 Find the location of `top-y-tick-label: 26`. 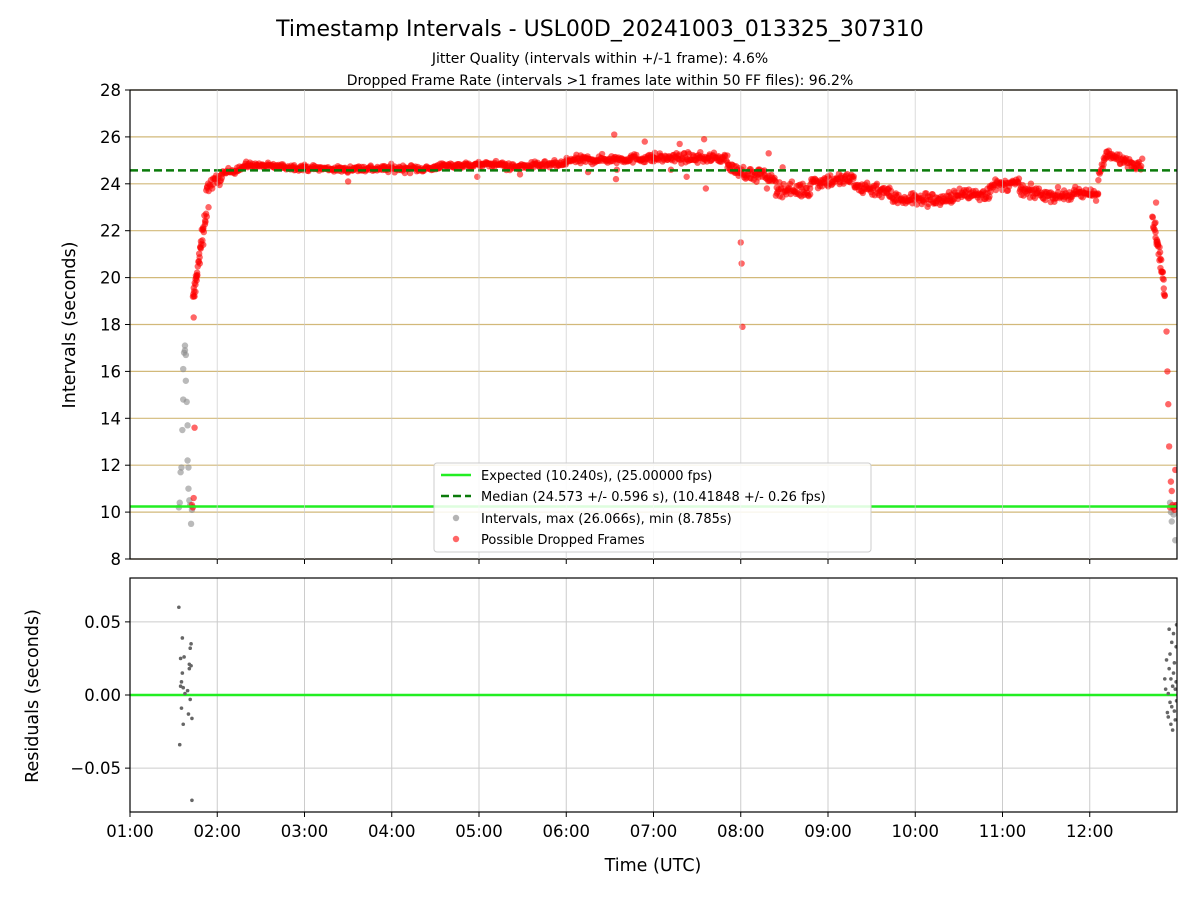

top-y-tick-label: 26 is located at coordinates (110, 137).